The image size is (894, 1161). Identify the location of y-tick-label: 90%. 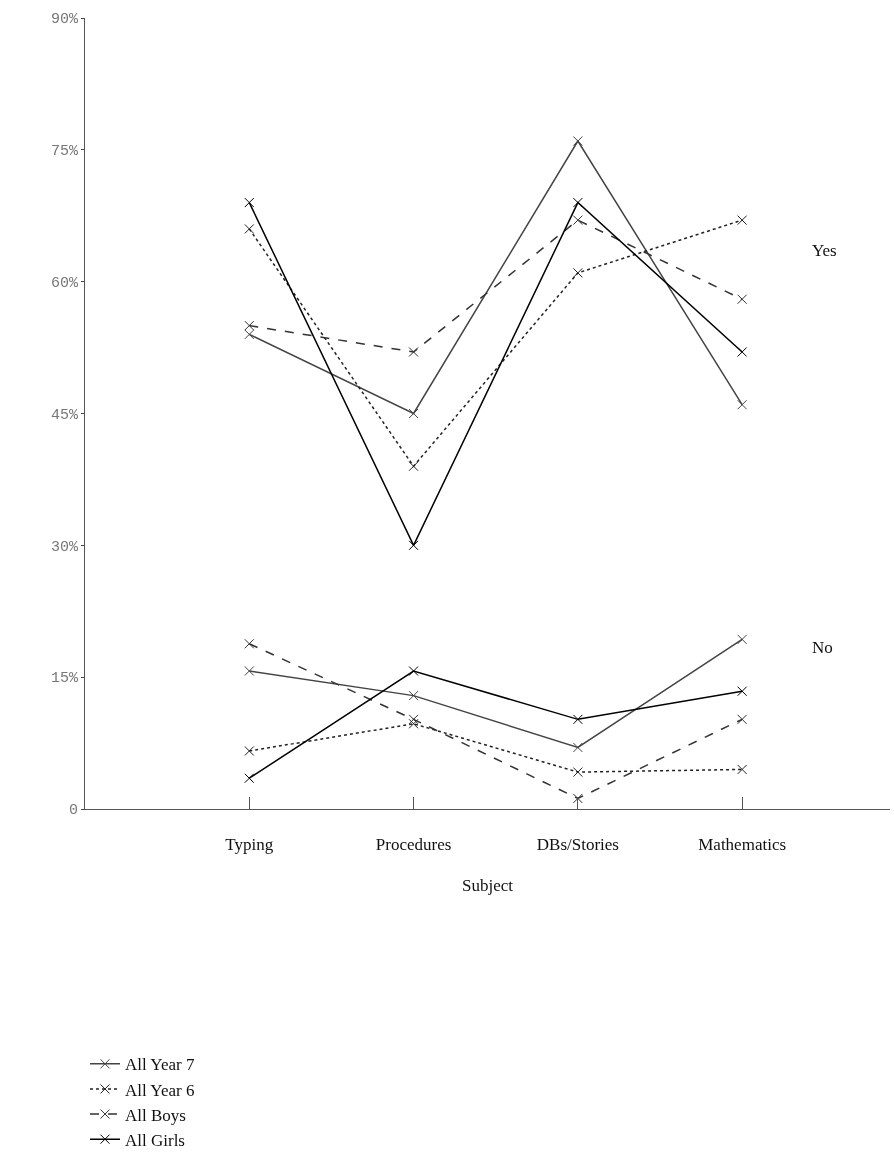
(64, 20).